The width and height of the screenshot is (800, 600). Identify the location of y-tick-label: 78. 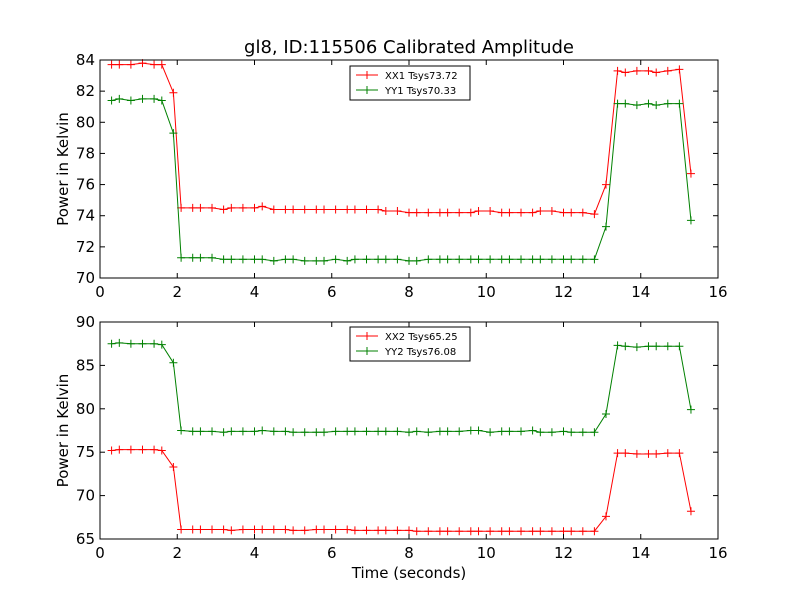
(85, 153).